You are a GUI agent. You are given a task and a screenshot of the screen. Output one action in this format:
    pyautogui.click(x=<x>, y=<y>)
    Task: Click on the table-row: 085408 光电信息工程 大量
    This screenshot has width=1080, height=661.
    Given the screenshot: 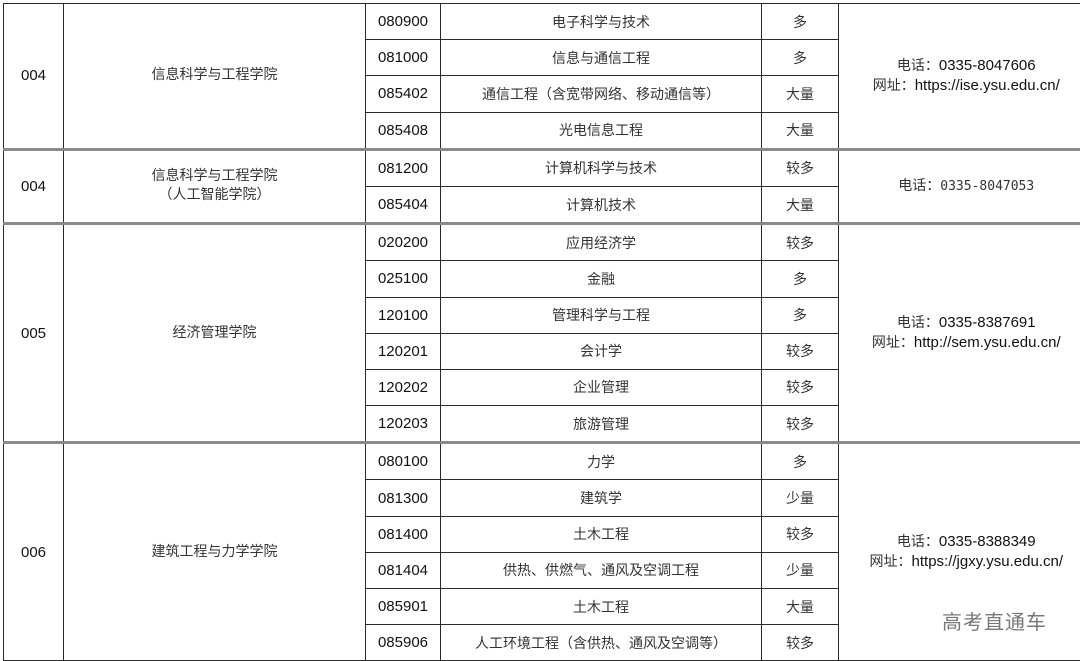 What is the action you would take?
    pyautogui.click(x=542, y=130)
    